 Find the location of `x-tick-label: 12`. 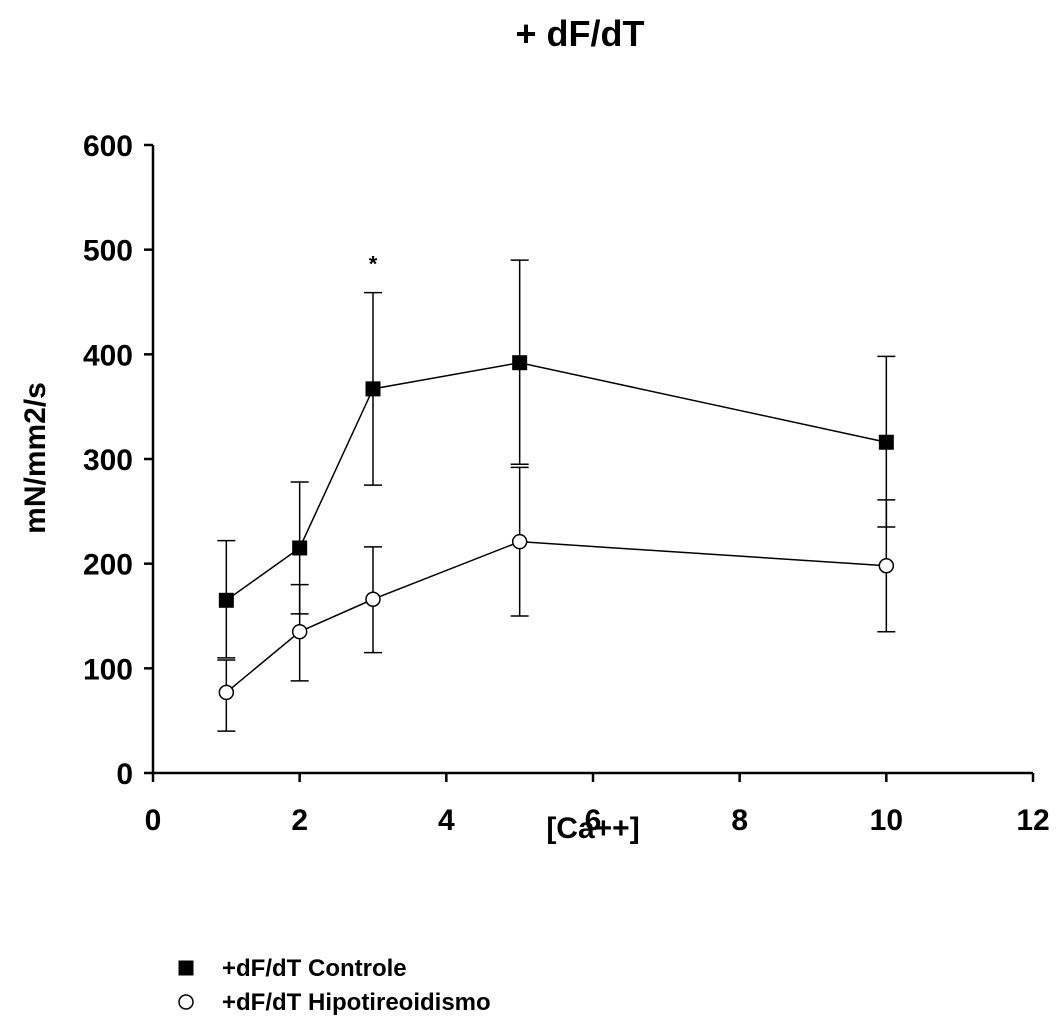

x-tick-label: 12 is located at coordinates (1032, 820).